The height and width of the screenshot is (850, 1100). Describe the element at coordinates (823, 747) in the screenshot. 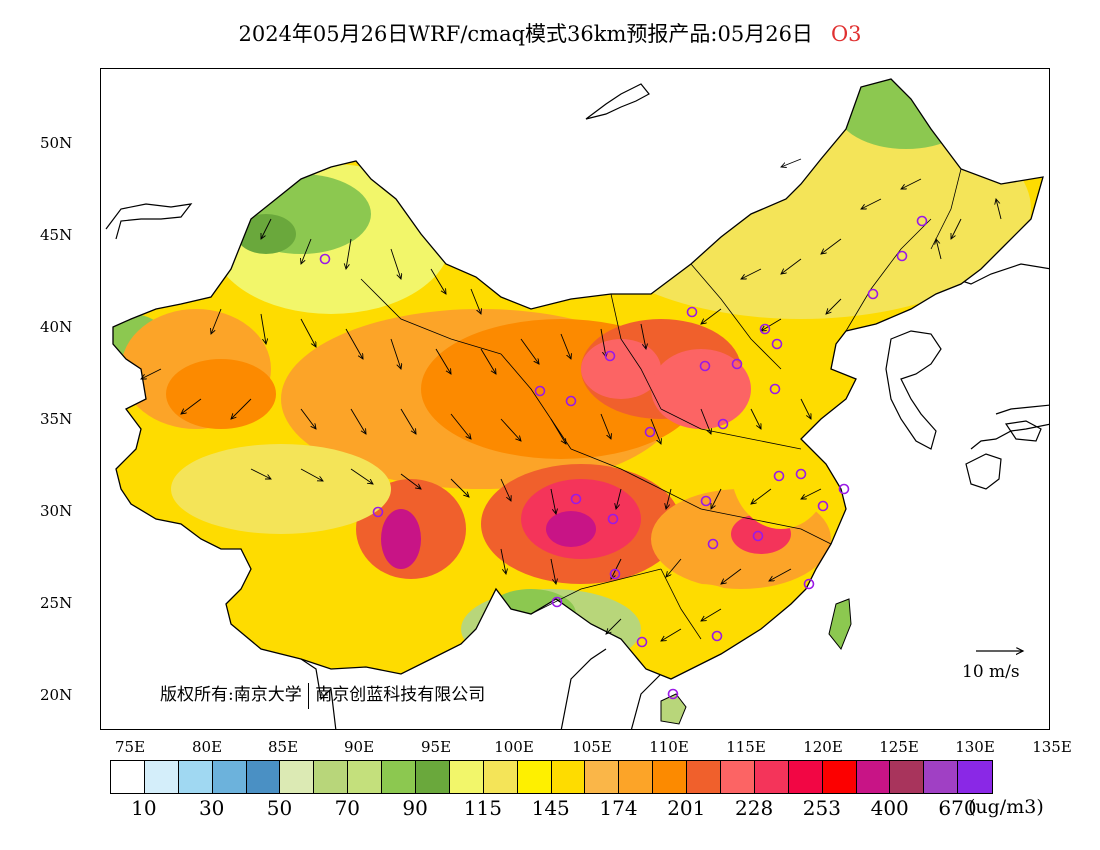

I see `lon-label-120e: 120E` at that location.